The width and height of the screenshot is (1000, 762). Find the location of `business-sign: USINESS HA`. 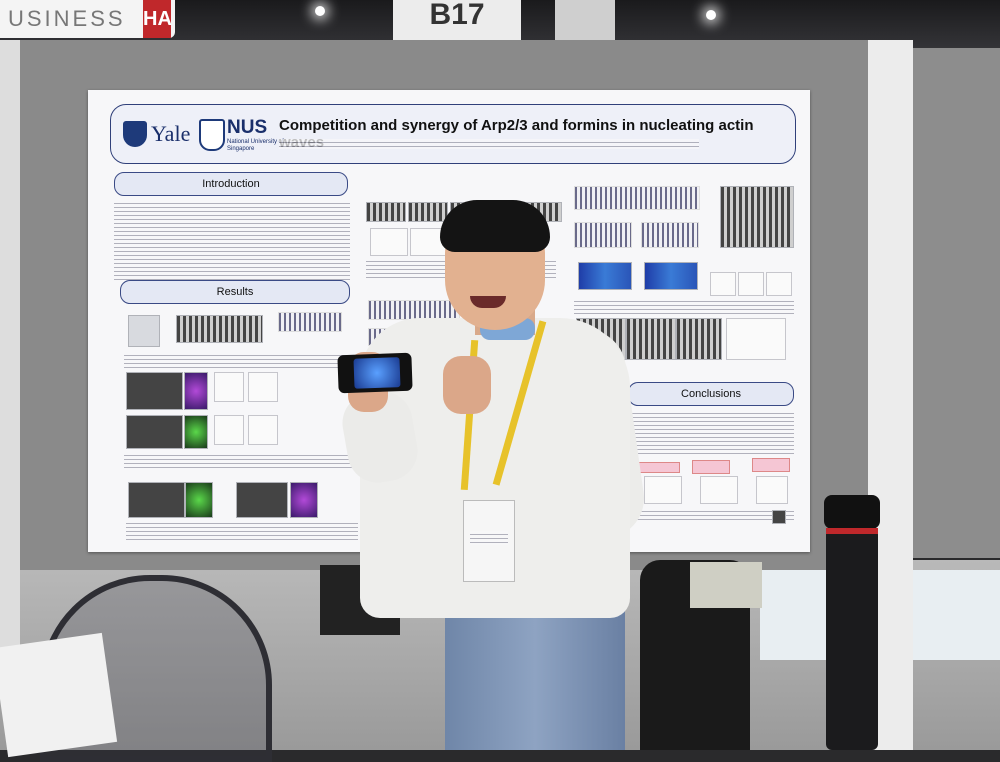

business-sign: USINESS HA is located at coordinates (87, 19).